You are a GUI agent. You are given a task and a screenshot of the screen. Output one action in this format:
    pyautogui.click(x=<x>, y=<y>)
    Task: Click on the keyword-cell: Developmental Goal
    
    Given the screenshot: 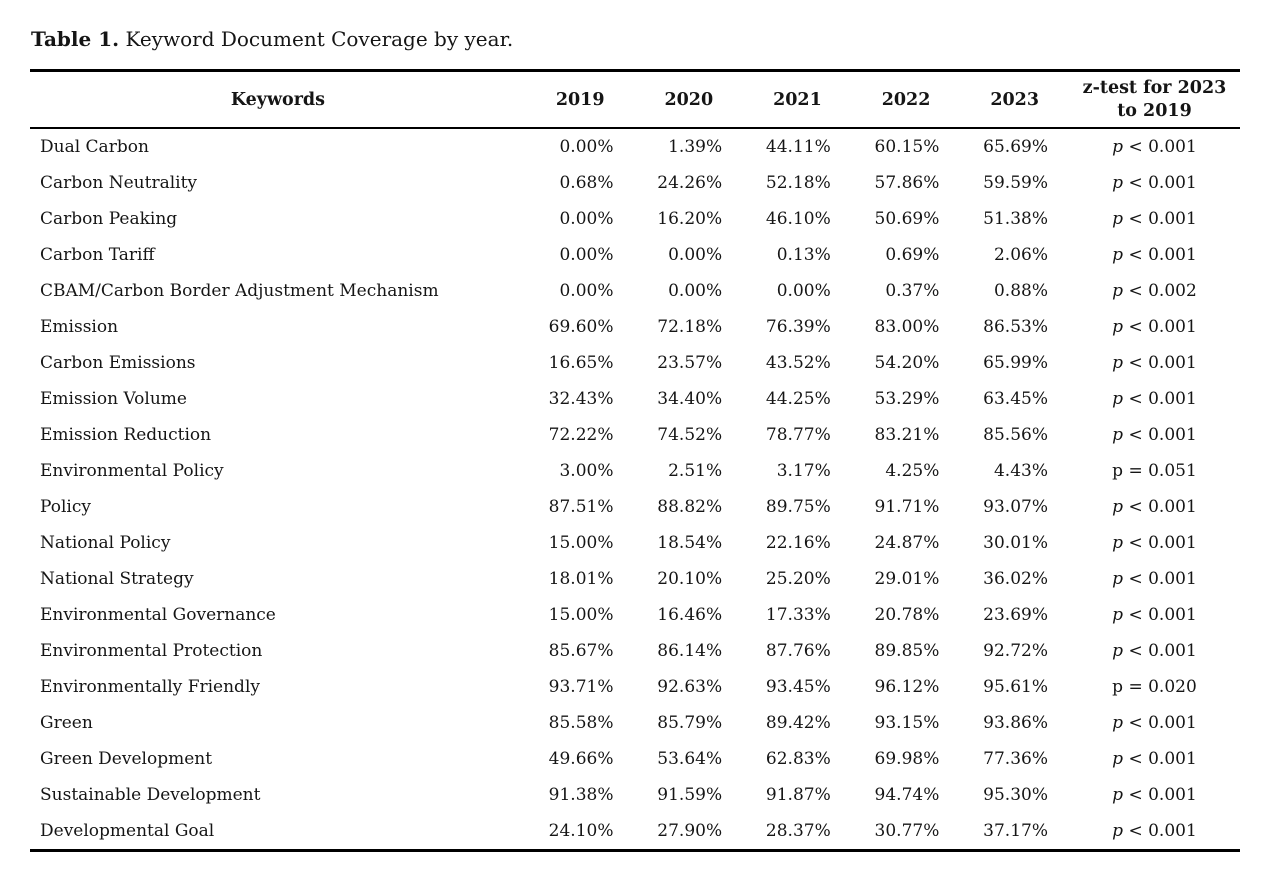 What is the action you would take?
    pyautogui.click(x=127, y=831)
    